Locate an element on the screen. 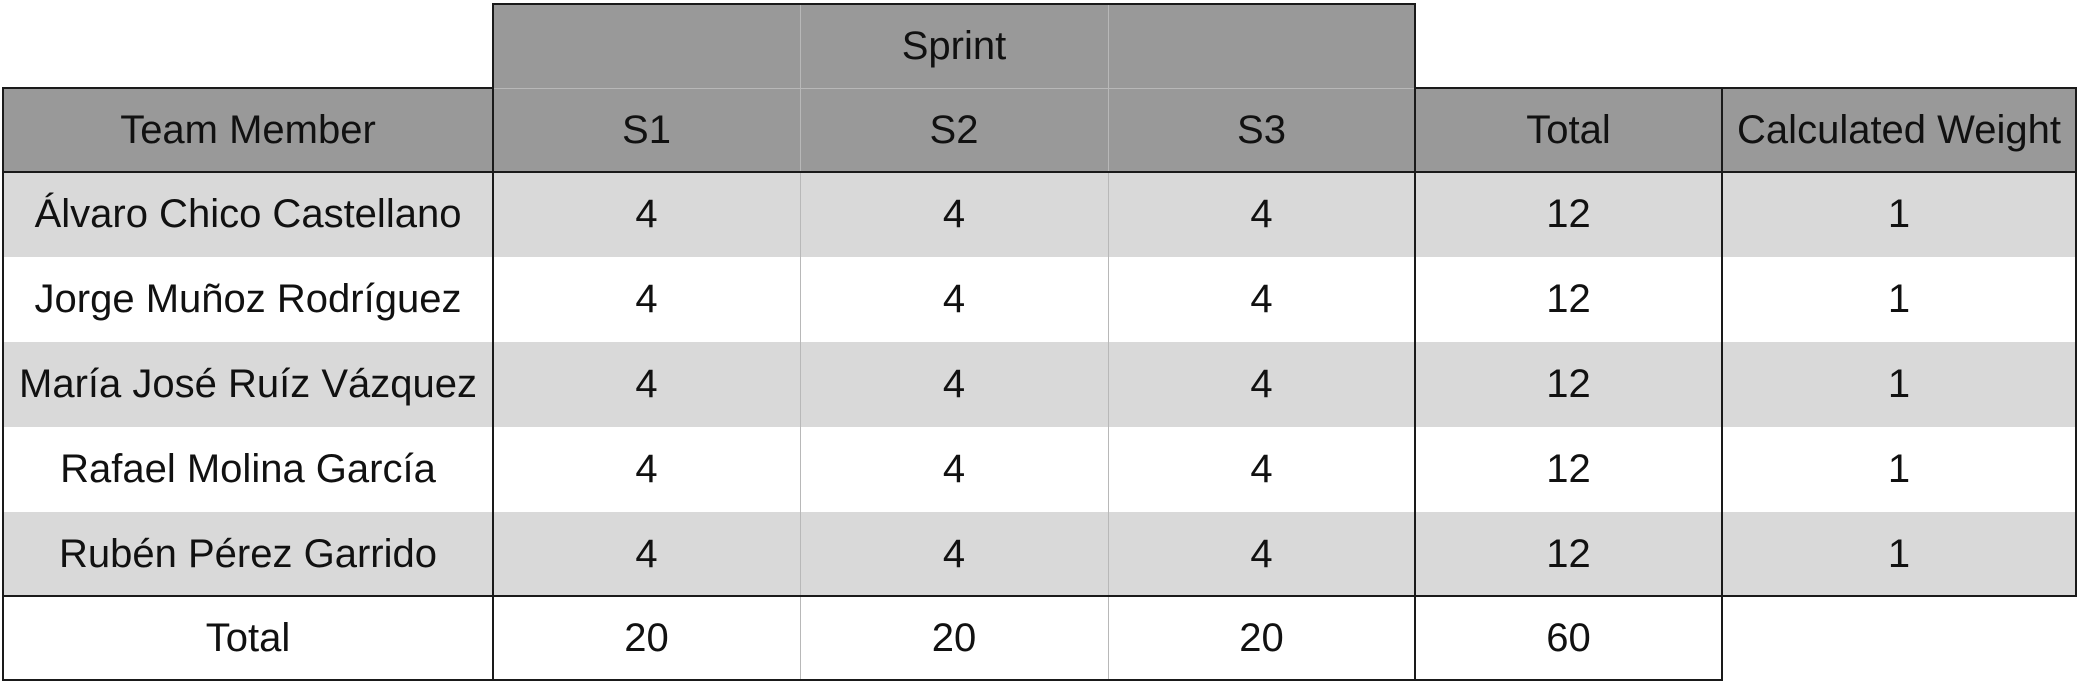 The image size is (2079, 682). table-row-name: Rafael Molina García is located at coordinates (248, 469).